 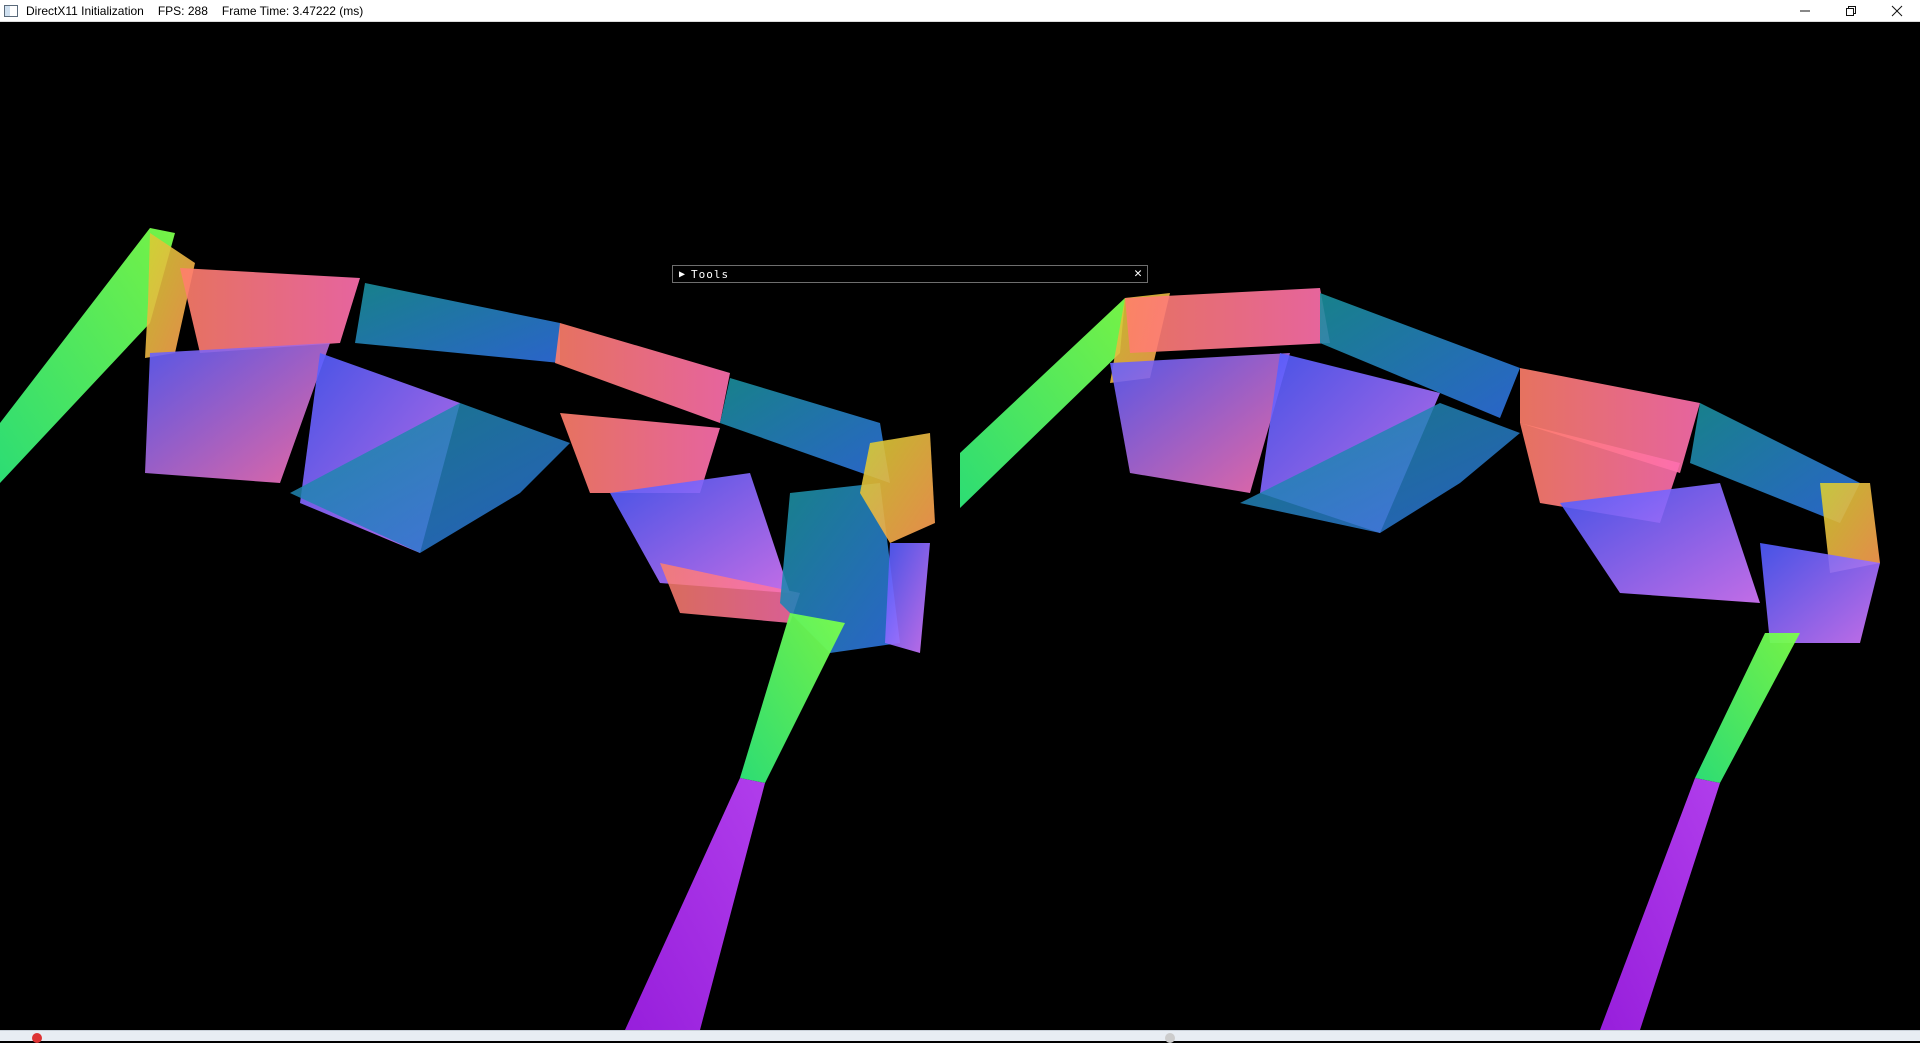 What do you see at coordinates (1380, 468) in the screenshot?
I see `right-teal-lower` at bounding box center [1380, 468].